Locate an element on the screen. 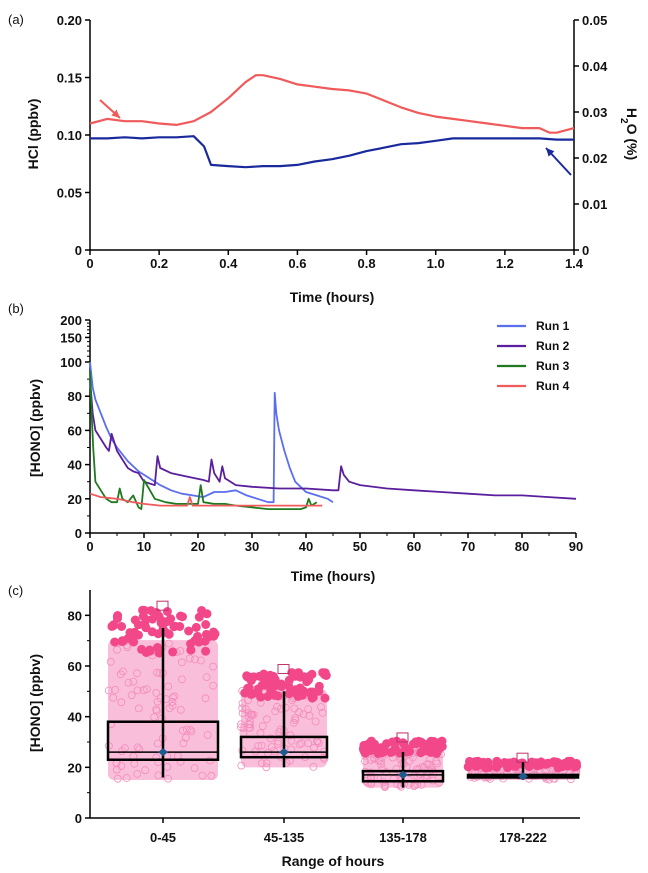  panel-c-x-tick-label: 178-222 is located at coordinates (523, 837).